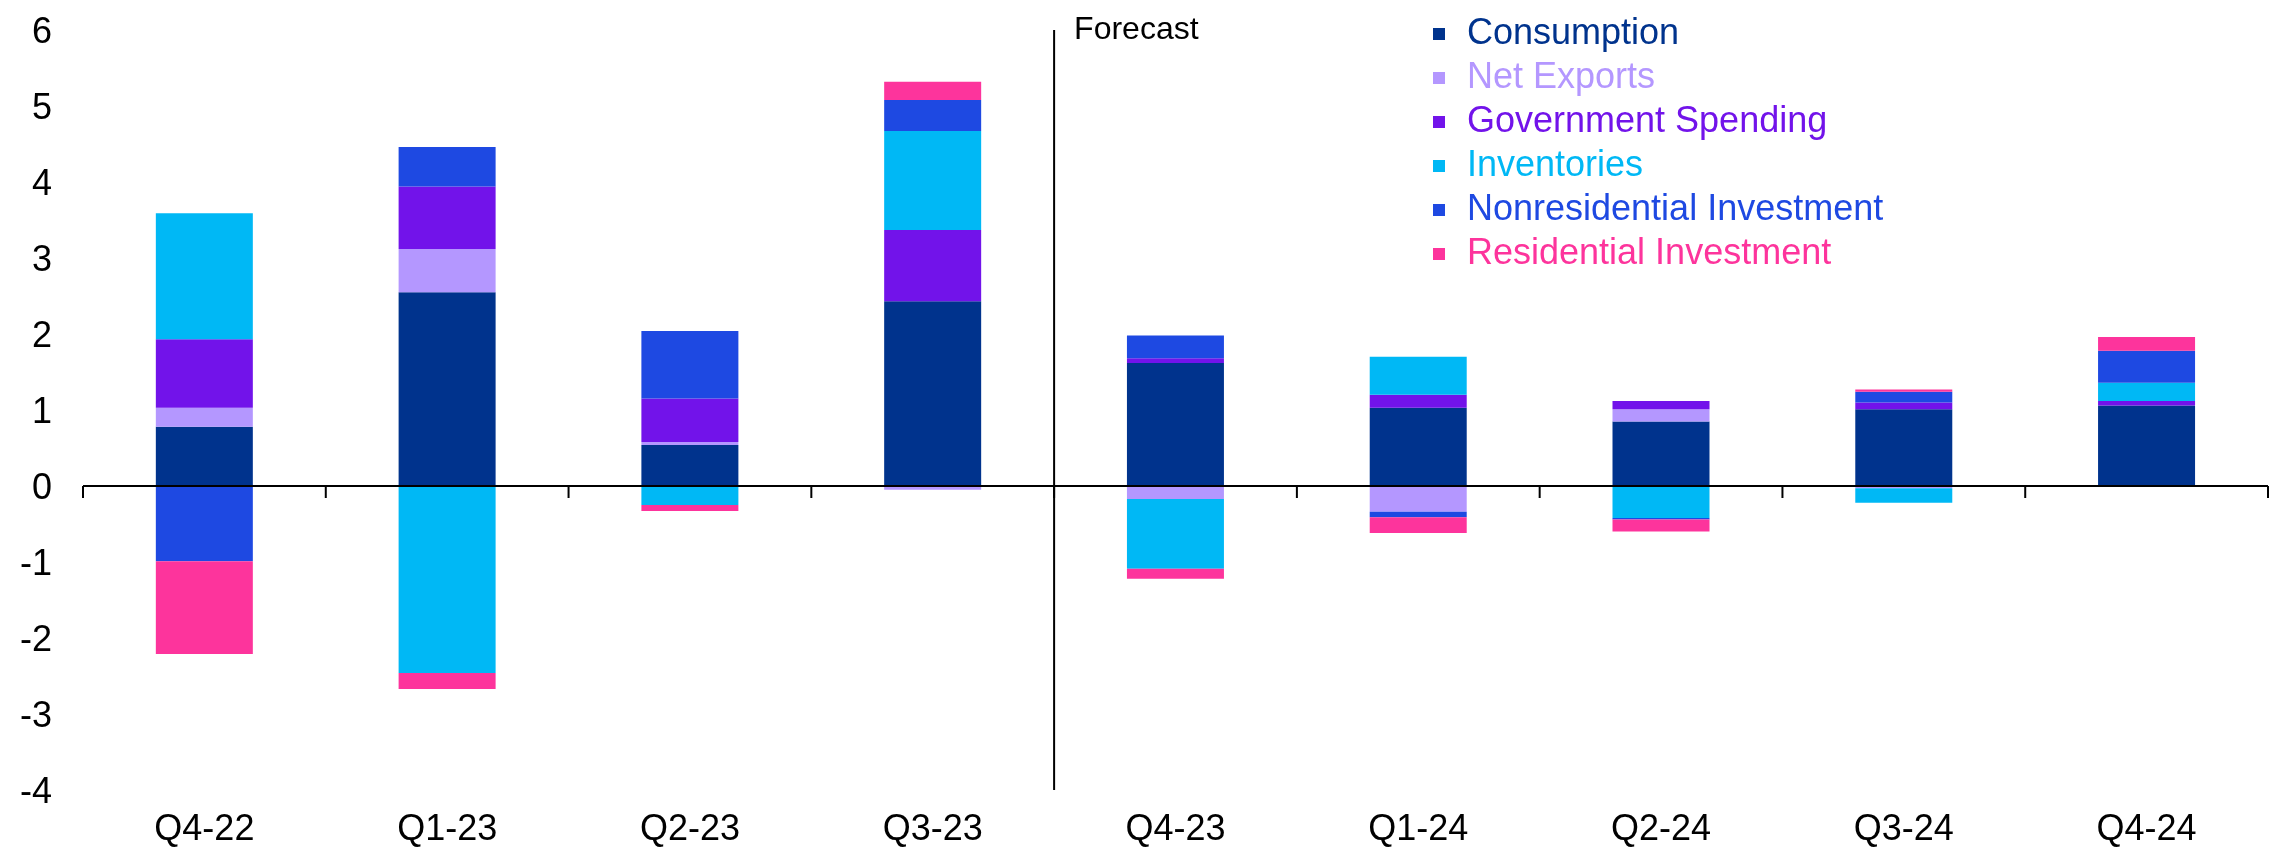 This screenshot has width=2280, height=853. I want to click on y-tick-label: 2, so click(41, 334).